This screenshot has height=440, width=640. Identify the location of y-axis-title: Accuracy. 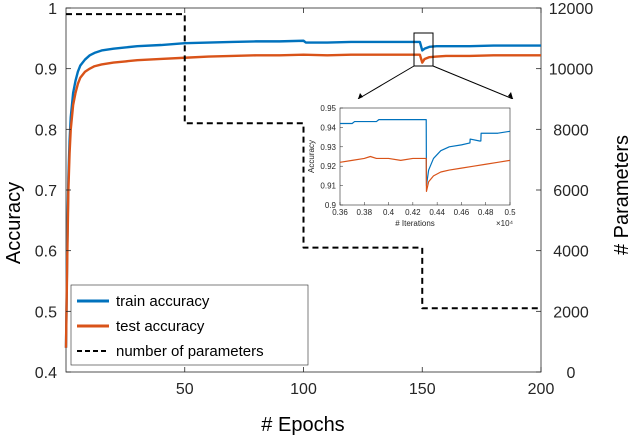
(14, 223).